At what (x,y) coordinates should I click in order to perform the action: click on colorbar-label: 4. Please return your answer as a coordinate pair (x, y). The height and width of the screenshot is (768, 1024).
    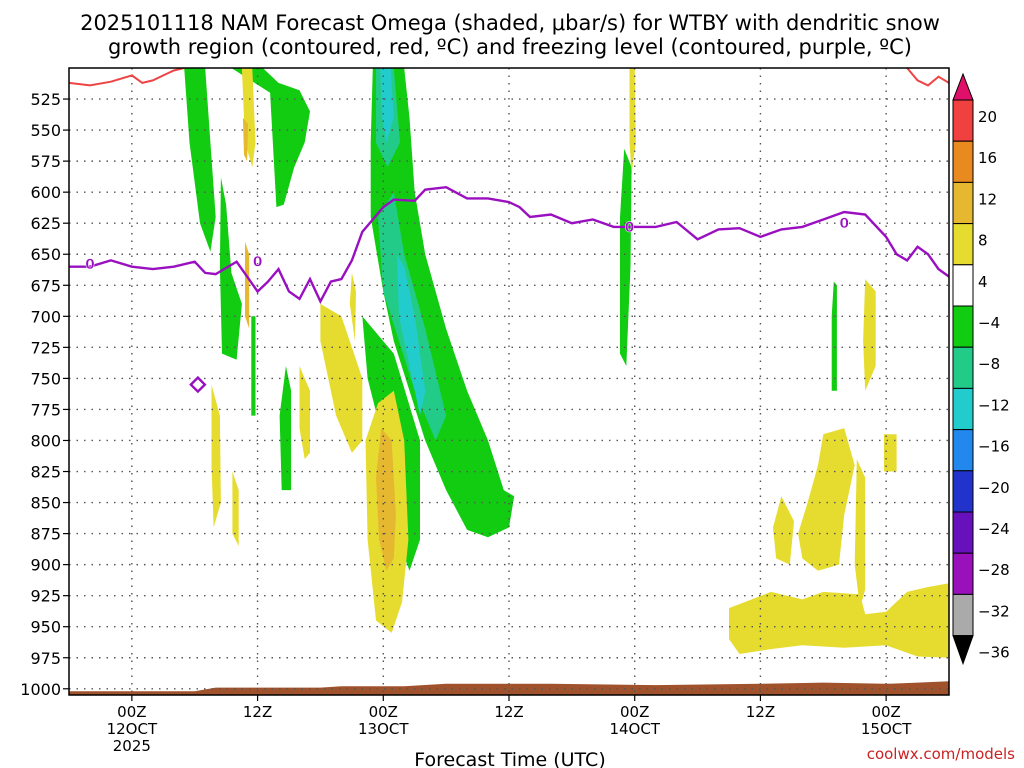
    Looking at the image, I should click on (983, 282).